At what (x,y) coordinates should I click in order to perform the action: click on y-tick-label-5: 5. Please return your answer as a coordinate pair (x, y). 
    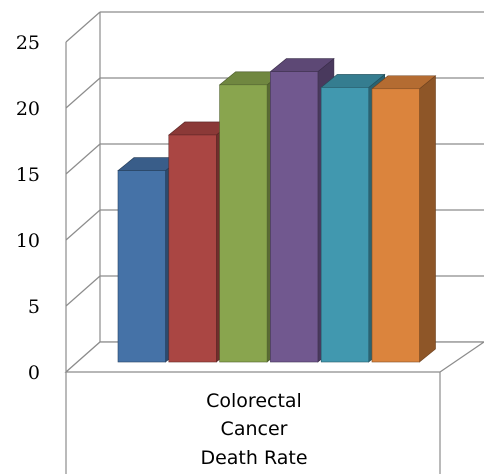
    Looking at the image, I should click on (34, 307).